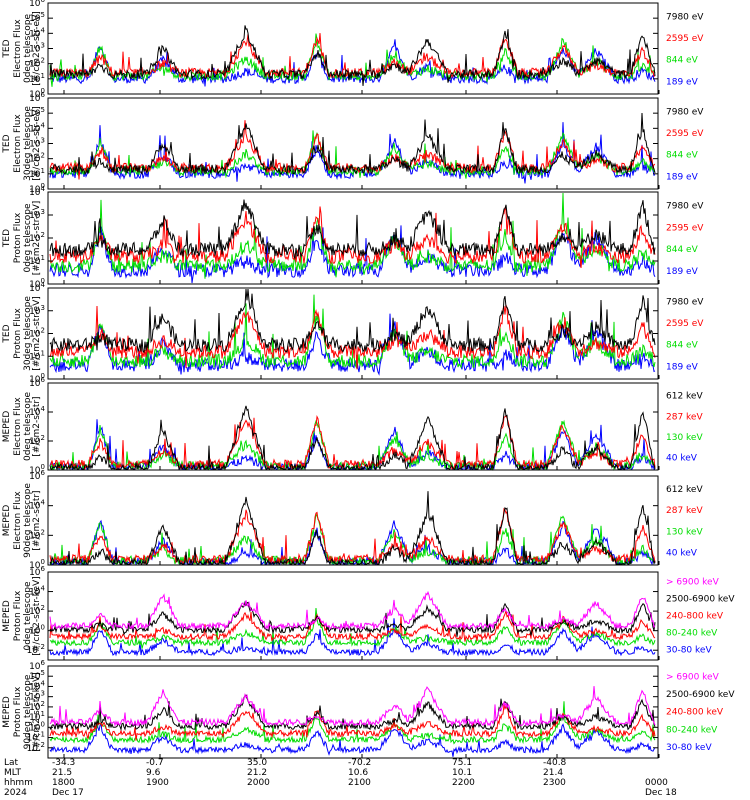  I want to click on x-row-label: Lat, so click(11, 763).